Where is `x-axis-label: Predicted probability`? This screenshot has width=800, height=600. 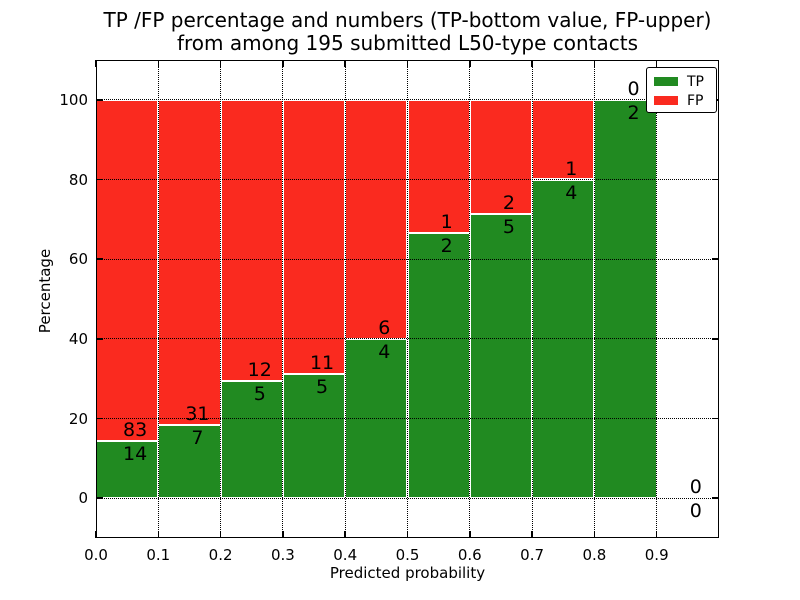 x-axis-label: Predicted probability is located at coordinates (407, 573).